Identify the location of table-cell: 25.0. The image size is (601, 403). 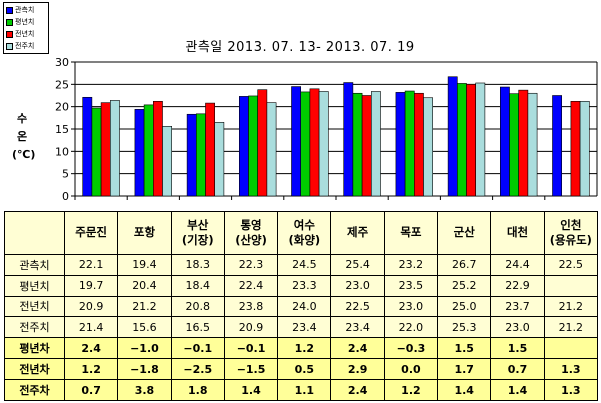
(464, 306).